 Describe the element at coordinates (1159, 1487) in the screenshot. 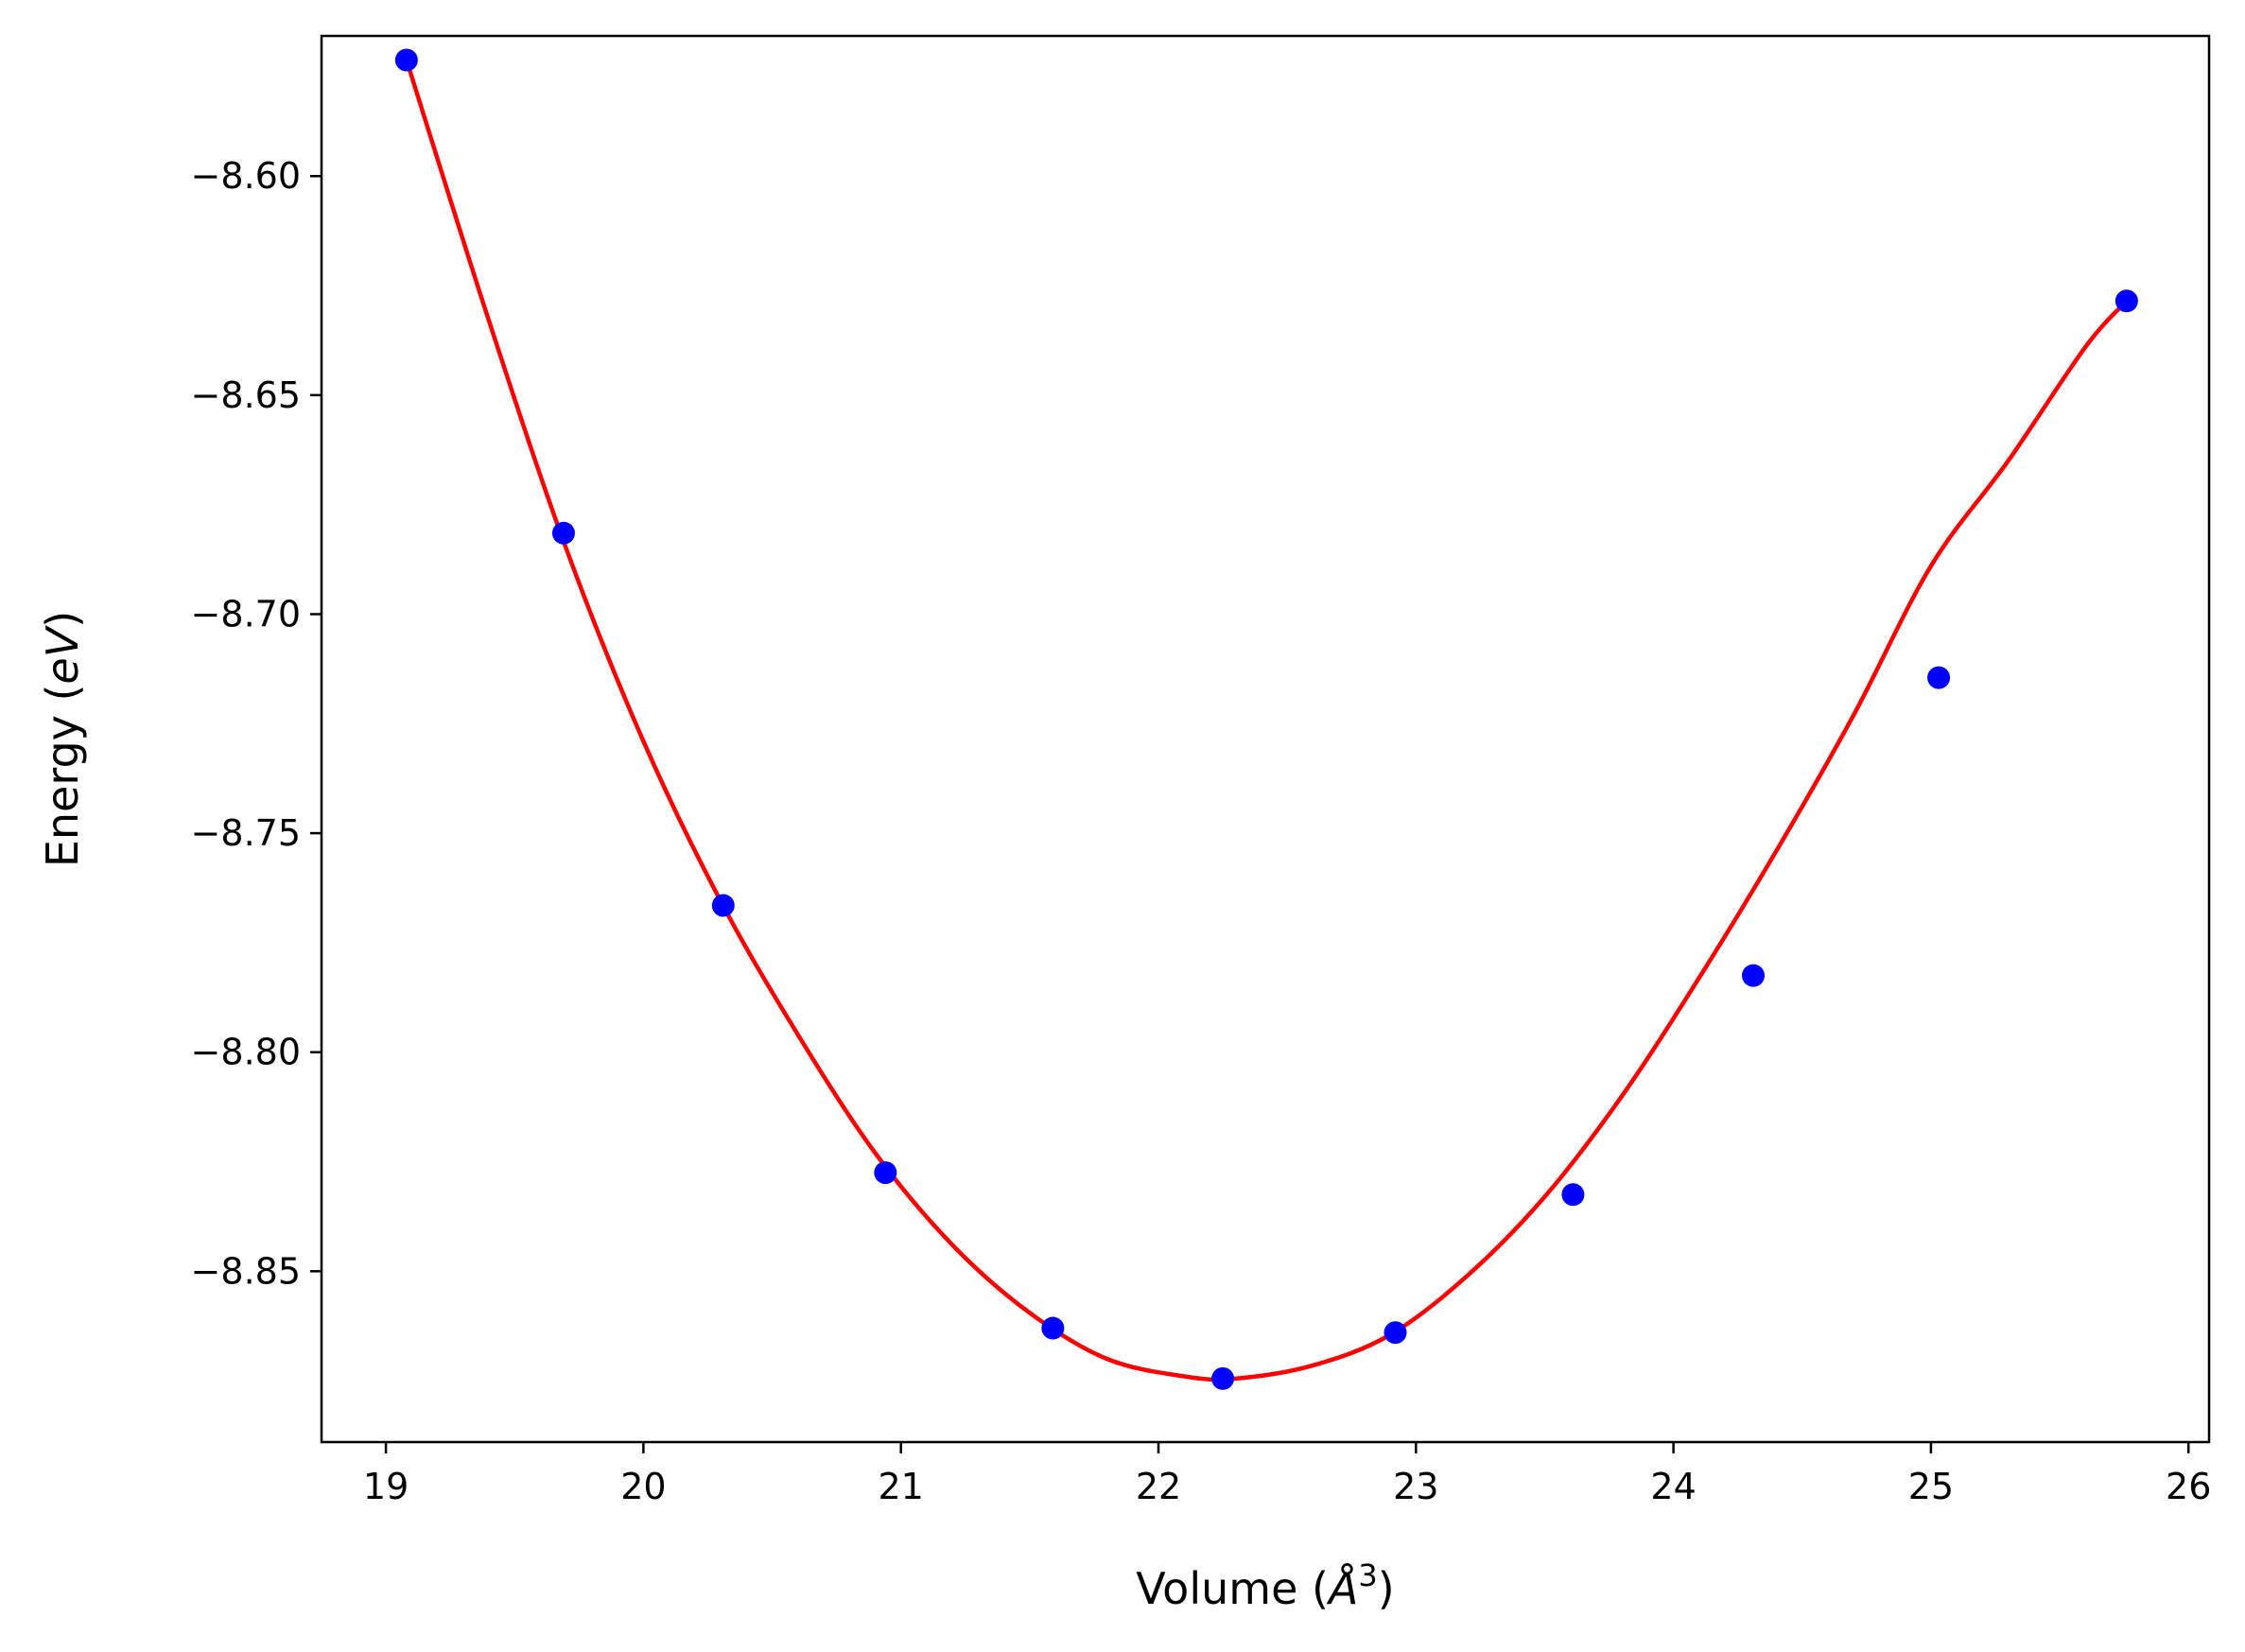

I see `x-tick-label: 22` at that location.